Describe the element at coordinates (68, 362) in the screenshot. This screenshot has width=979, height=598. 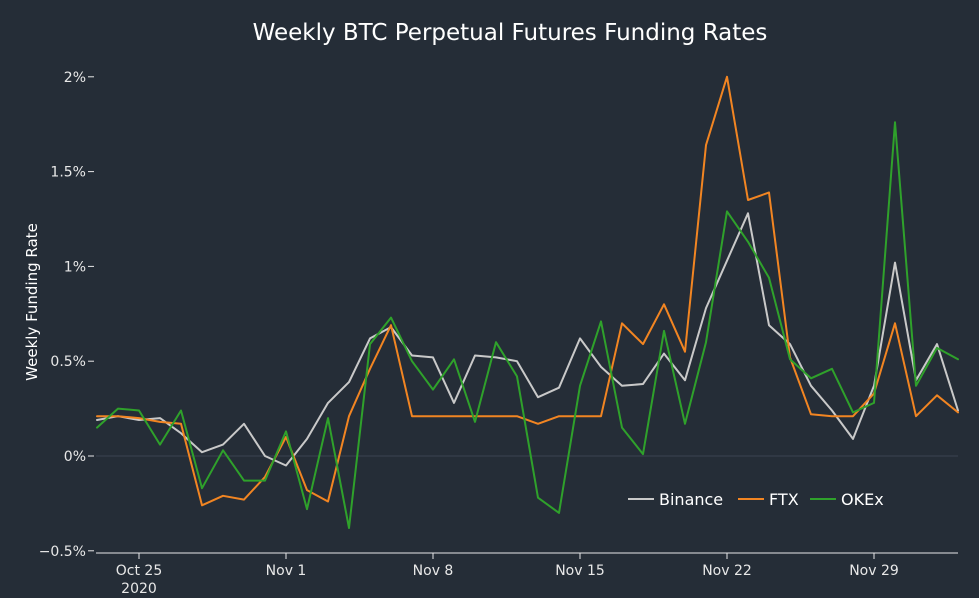
I see `y-tick-label: 0.5%` at that location.